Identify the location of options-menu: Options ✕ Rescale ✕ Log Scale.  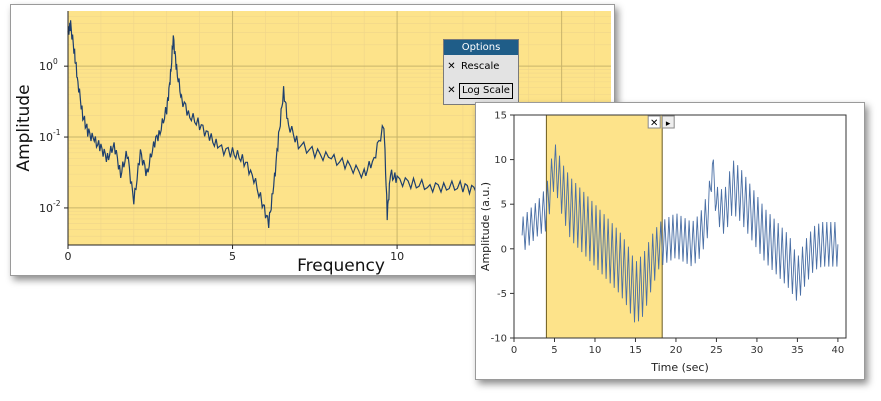
(481, 72).